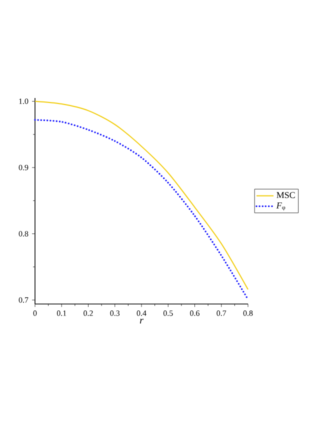  What do you see at coordinates (142, 321) in the screenshot?
I see `x-axis-title: r` at bounding box center [142, 321].